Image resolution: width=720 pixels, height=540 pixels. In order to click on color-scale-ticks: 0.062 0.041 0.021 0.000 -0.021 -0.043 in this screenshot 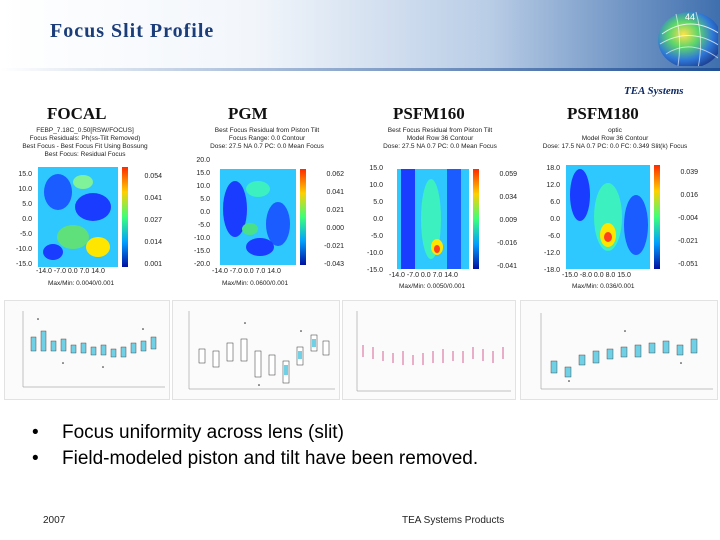, I will do `click(325, 219)`.